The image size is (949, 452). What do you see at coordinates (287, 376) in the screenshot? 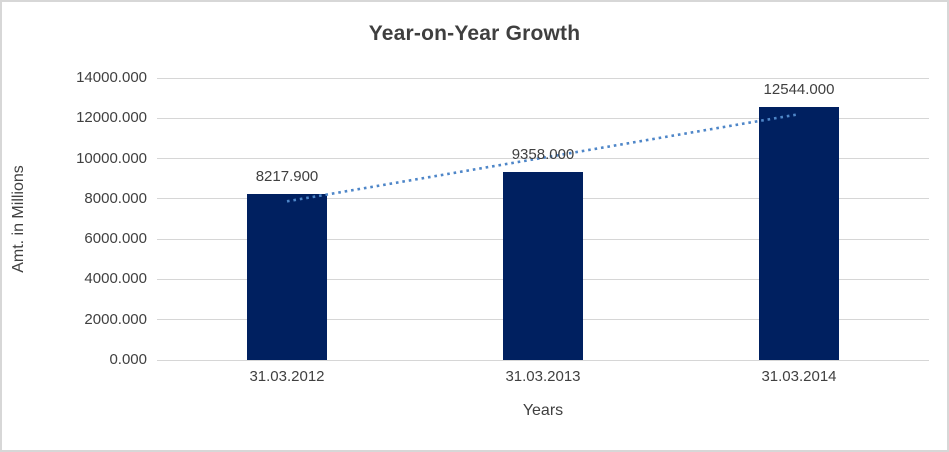
I see `x-tick-label: 31.03.2012` at bounding box center [287, 376].